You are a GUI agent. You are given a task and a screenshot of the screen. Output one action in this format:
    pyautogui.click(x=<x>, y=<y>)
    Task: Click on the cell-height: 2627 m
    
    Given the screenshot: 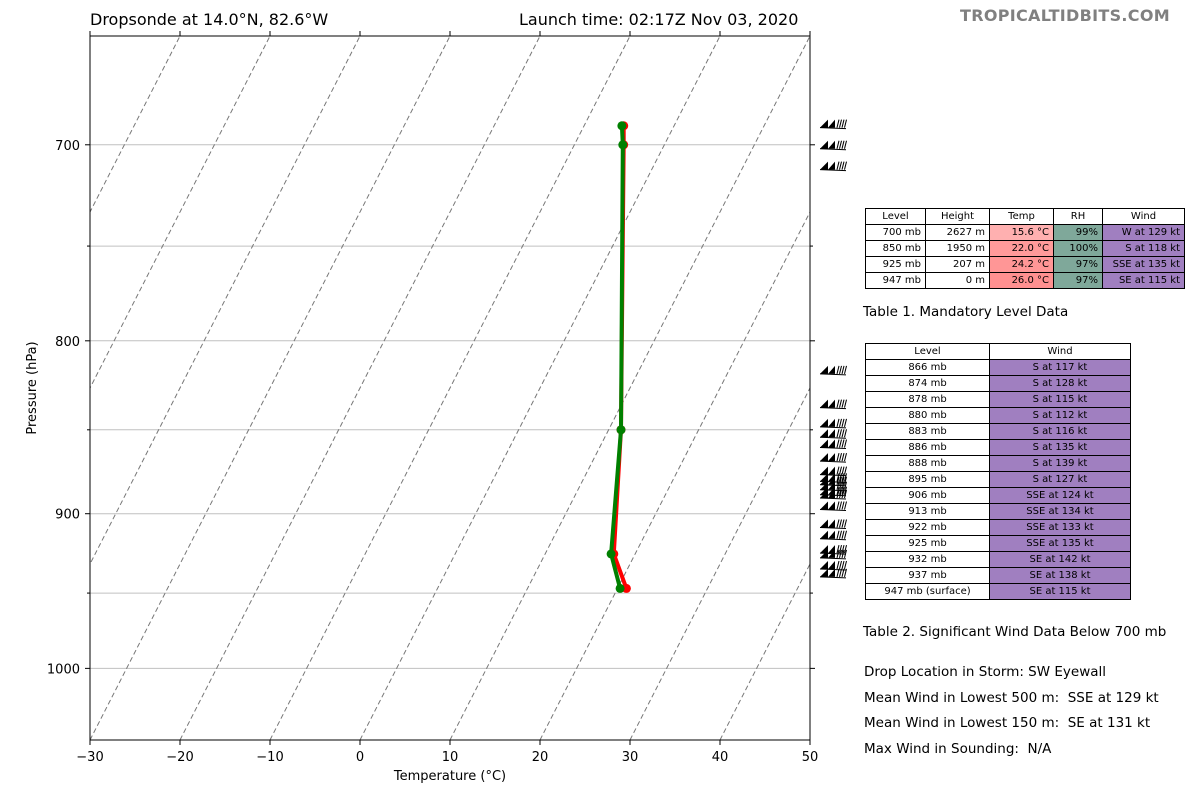 What is the action you would take?
    pyautogui.click(x=957, y=232)
    